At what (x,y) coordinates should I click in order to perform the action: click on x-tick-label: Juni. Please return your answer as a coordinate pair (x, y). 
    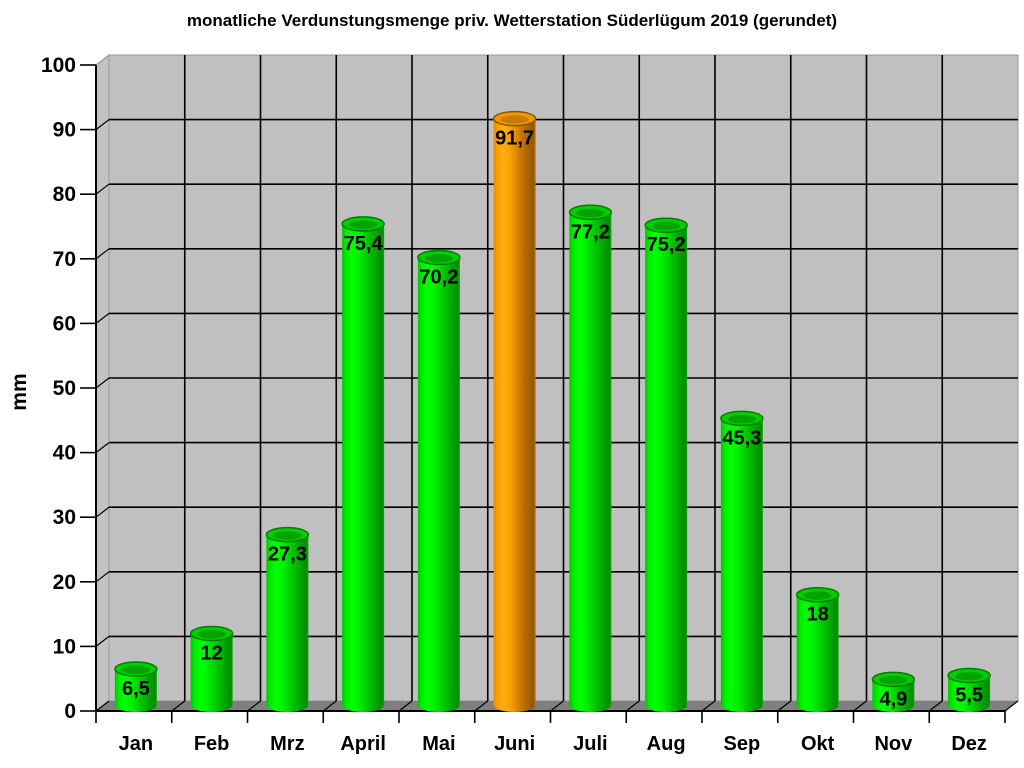
    Looking at the image, I should click on (514, 744).